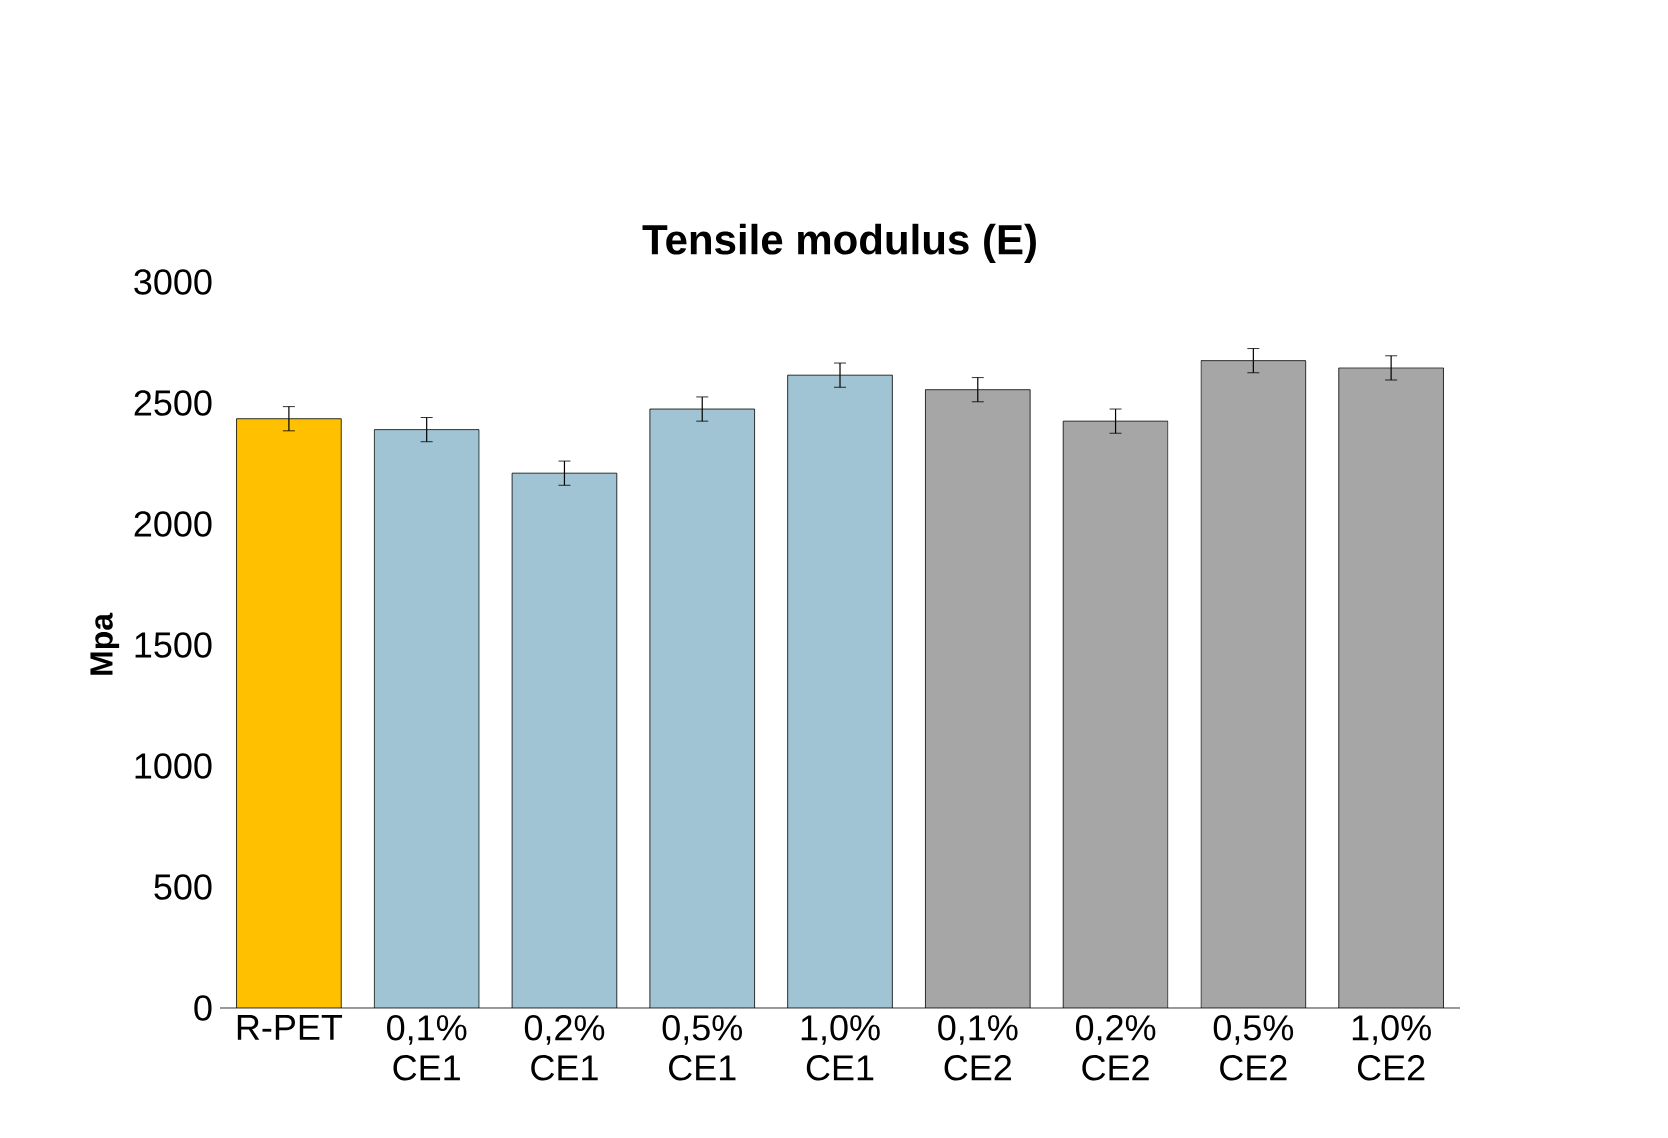 This screenshot has width=1668, height=1138. What do you see at coordinates (173, 403) in the screenshot?
I see `y-tick-label: 2500` at bounding box center [173, 403].